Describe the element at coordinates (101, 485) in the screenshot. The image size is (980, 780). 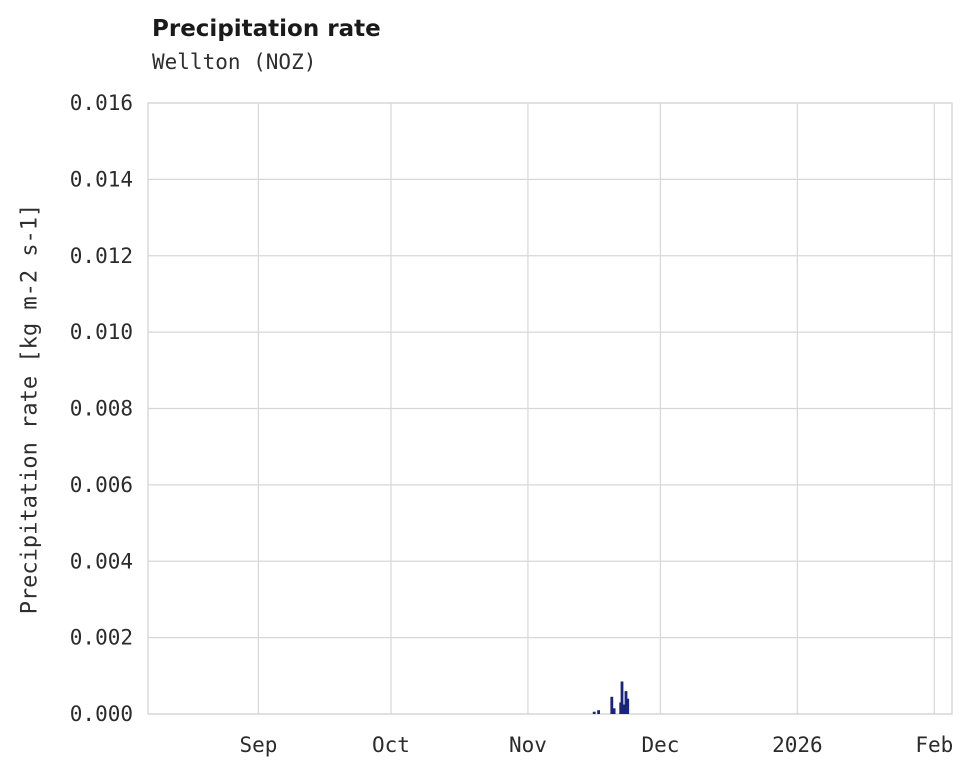
I see `y-tick-label: 0.006` at that location.